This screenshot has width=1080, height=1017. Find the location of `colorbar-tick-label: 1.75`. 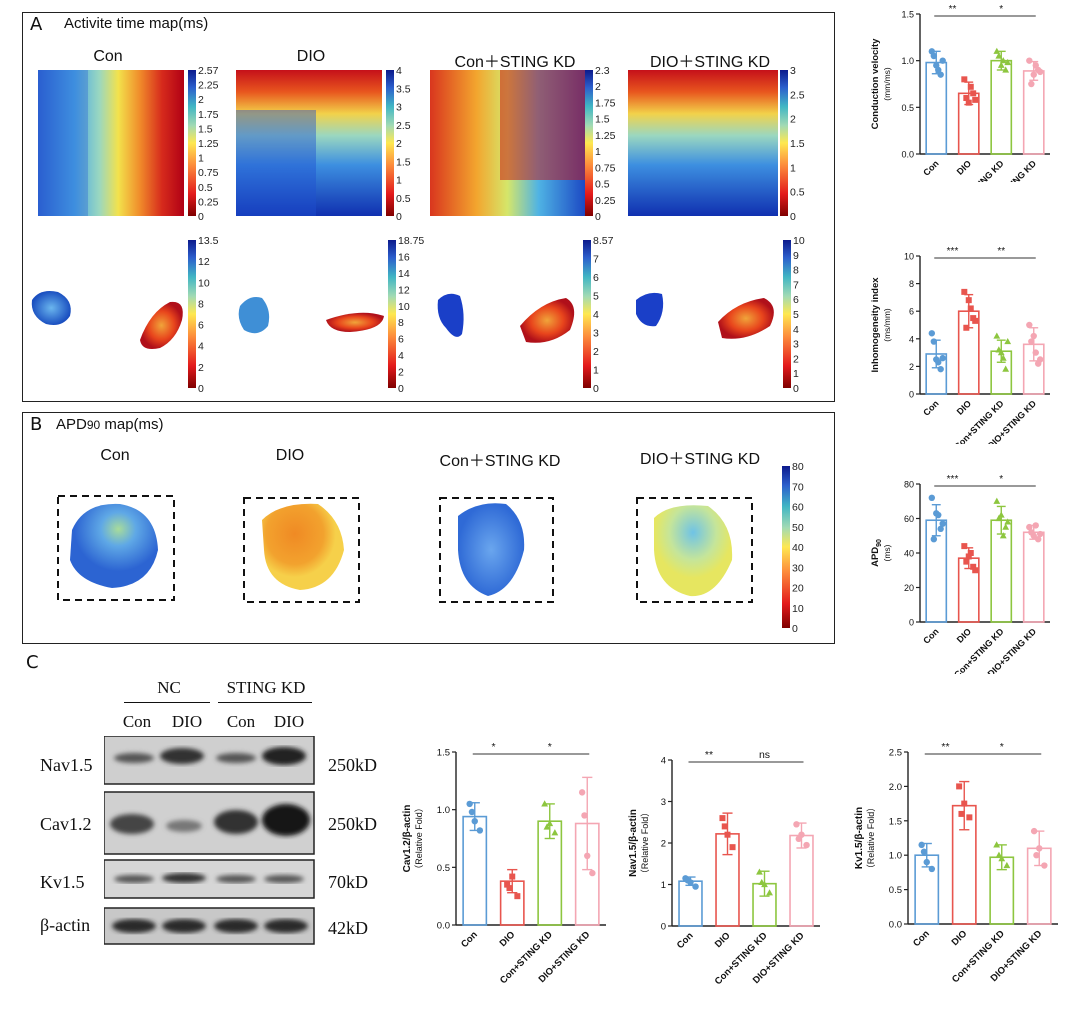

colorbar-tick-label: 1.75 is located at coordinates (208, 115).